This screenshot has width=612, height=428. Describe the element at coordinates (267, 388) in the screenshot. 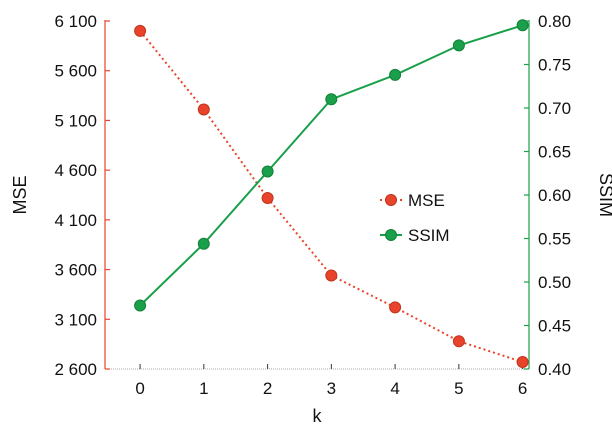

I see `x-tick-label: 2` at that location.